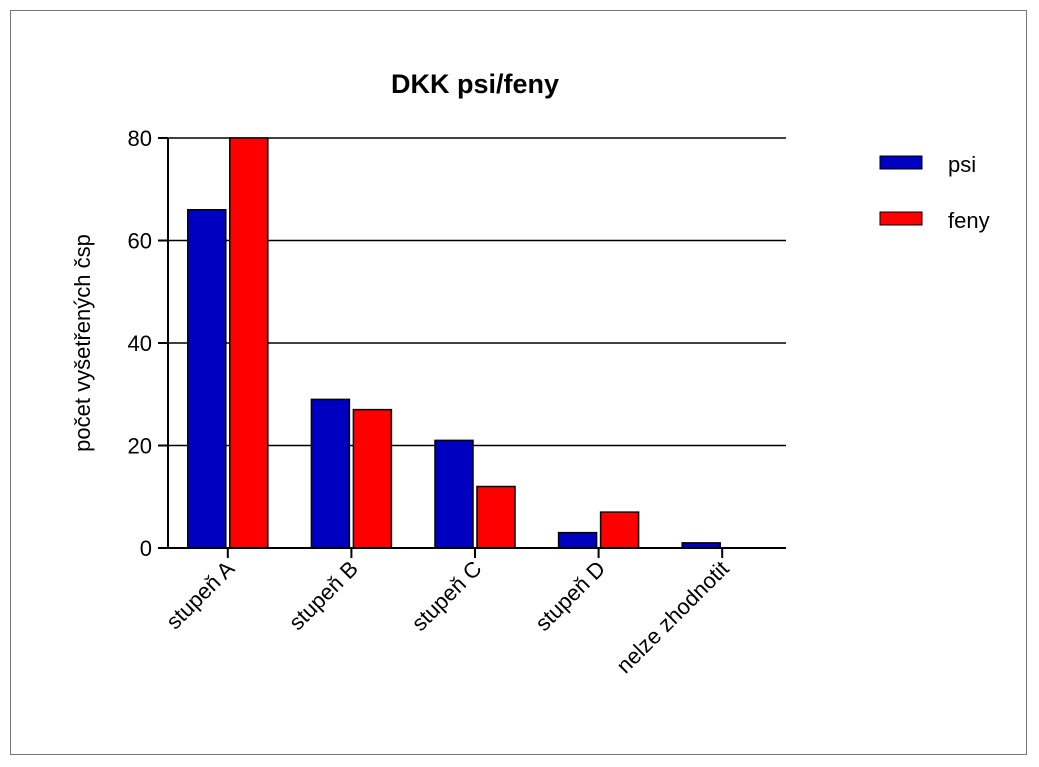 Image resolution: width=1039 pixels, height=767 pixels. Describe the element at coordinates (934, 192) in the screenshot. I see `legend: psi feny` at that location.